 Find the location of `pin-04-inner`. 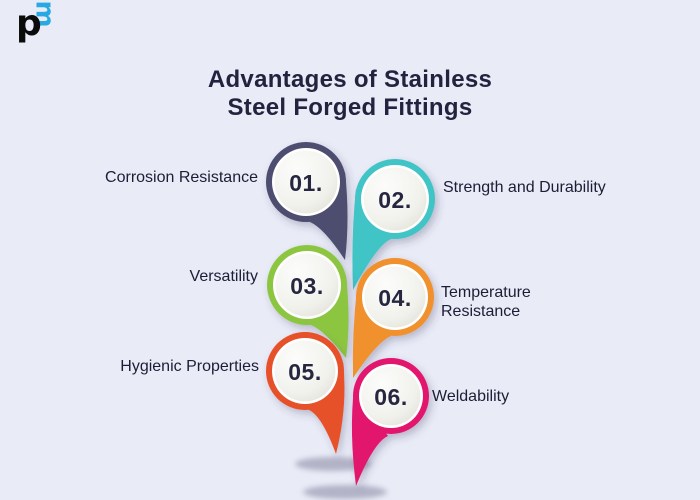

pin-04-inner is located at coordinates (395, 297).